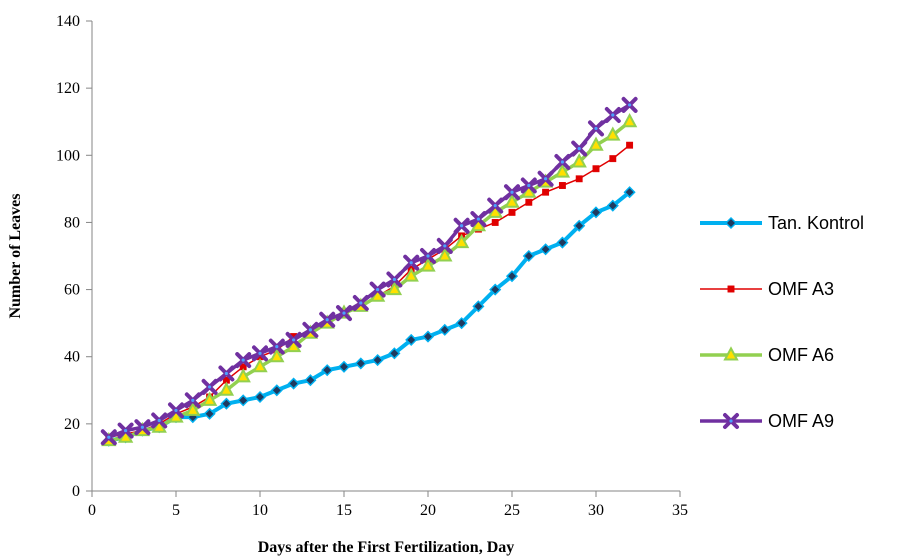 This screenshot has height=559, width=923. What do you see at coordinates (176, 510) in the screenshot?
I see `x-tick-label: 5` at bounding box center [176, 510].